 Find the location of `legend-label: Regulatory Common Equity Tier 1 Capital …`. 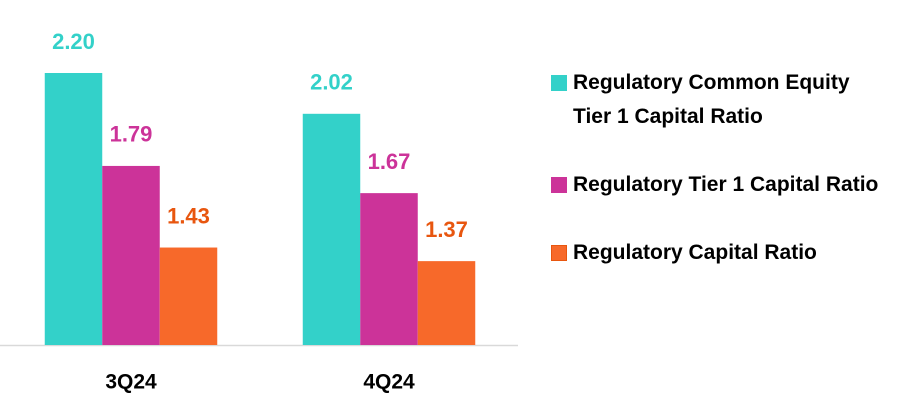

legend-label: Regulatory Common Equity Tier 1 Capital … is located at coordinates (711, 99).